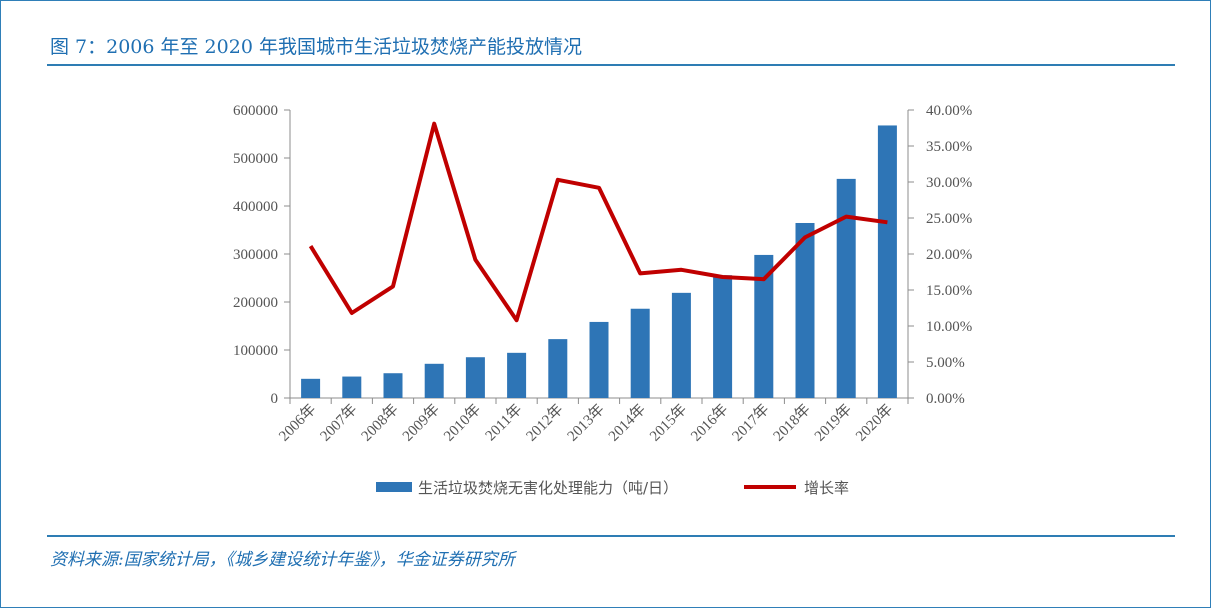  Describe the element at coordinates (949, 291) in the screenshot. I see `right-tick-label: 15.00%` at that location.